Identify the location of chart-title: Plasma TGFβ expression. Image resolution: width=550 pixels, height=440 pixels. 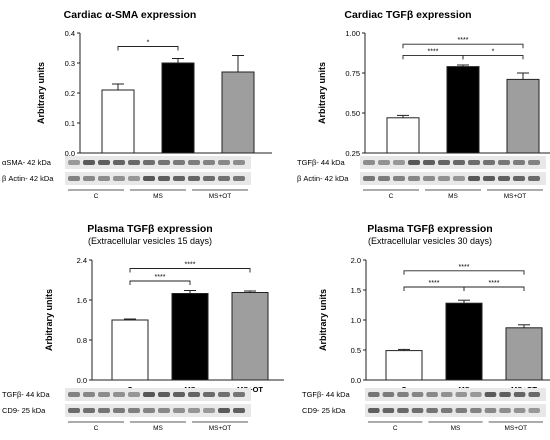
(149, 229).